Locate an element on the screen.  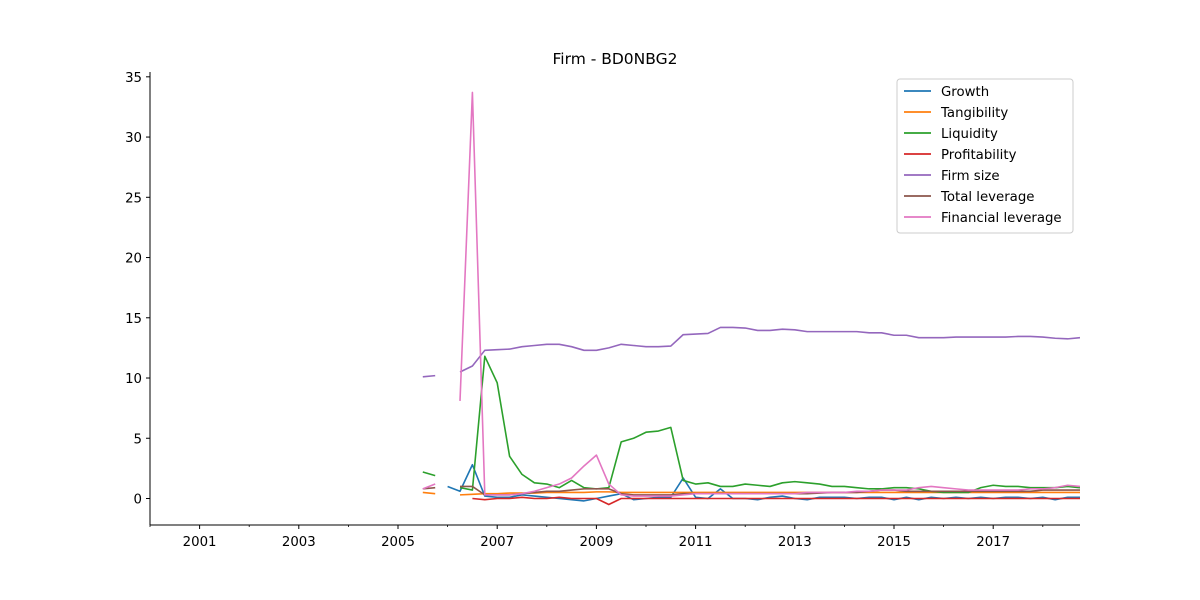
x-tick-label: 2005 is located at coordinates (398, 542).